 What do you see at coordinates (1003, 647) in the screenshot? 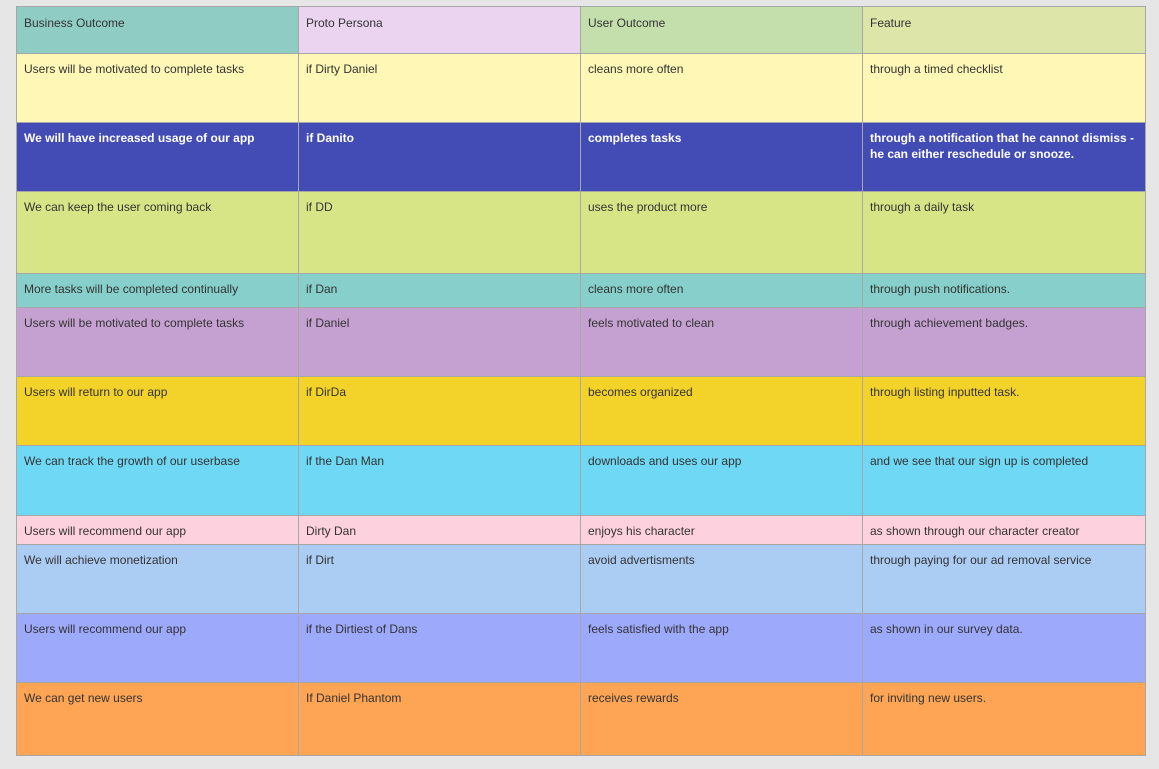
I see `cell-feature: as shown in our survey data.` at bounding box center [1003, 647].